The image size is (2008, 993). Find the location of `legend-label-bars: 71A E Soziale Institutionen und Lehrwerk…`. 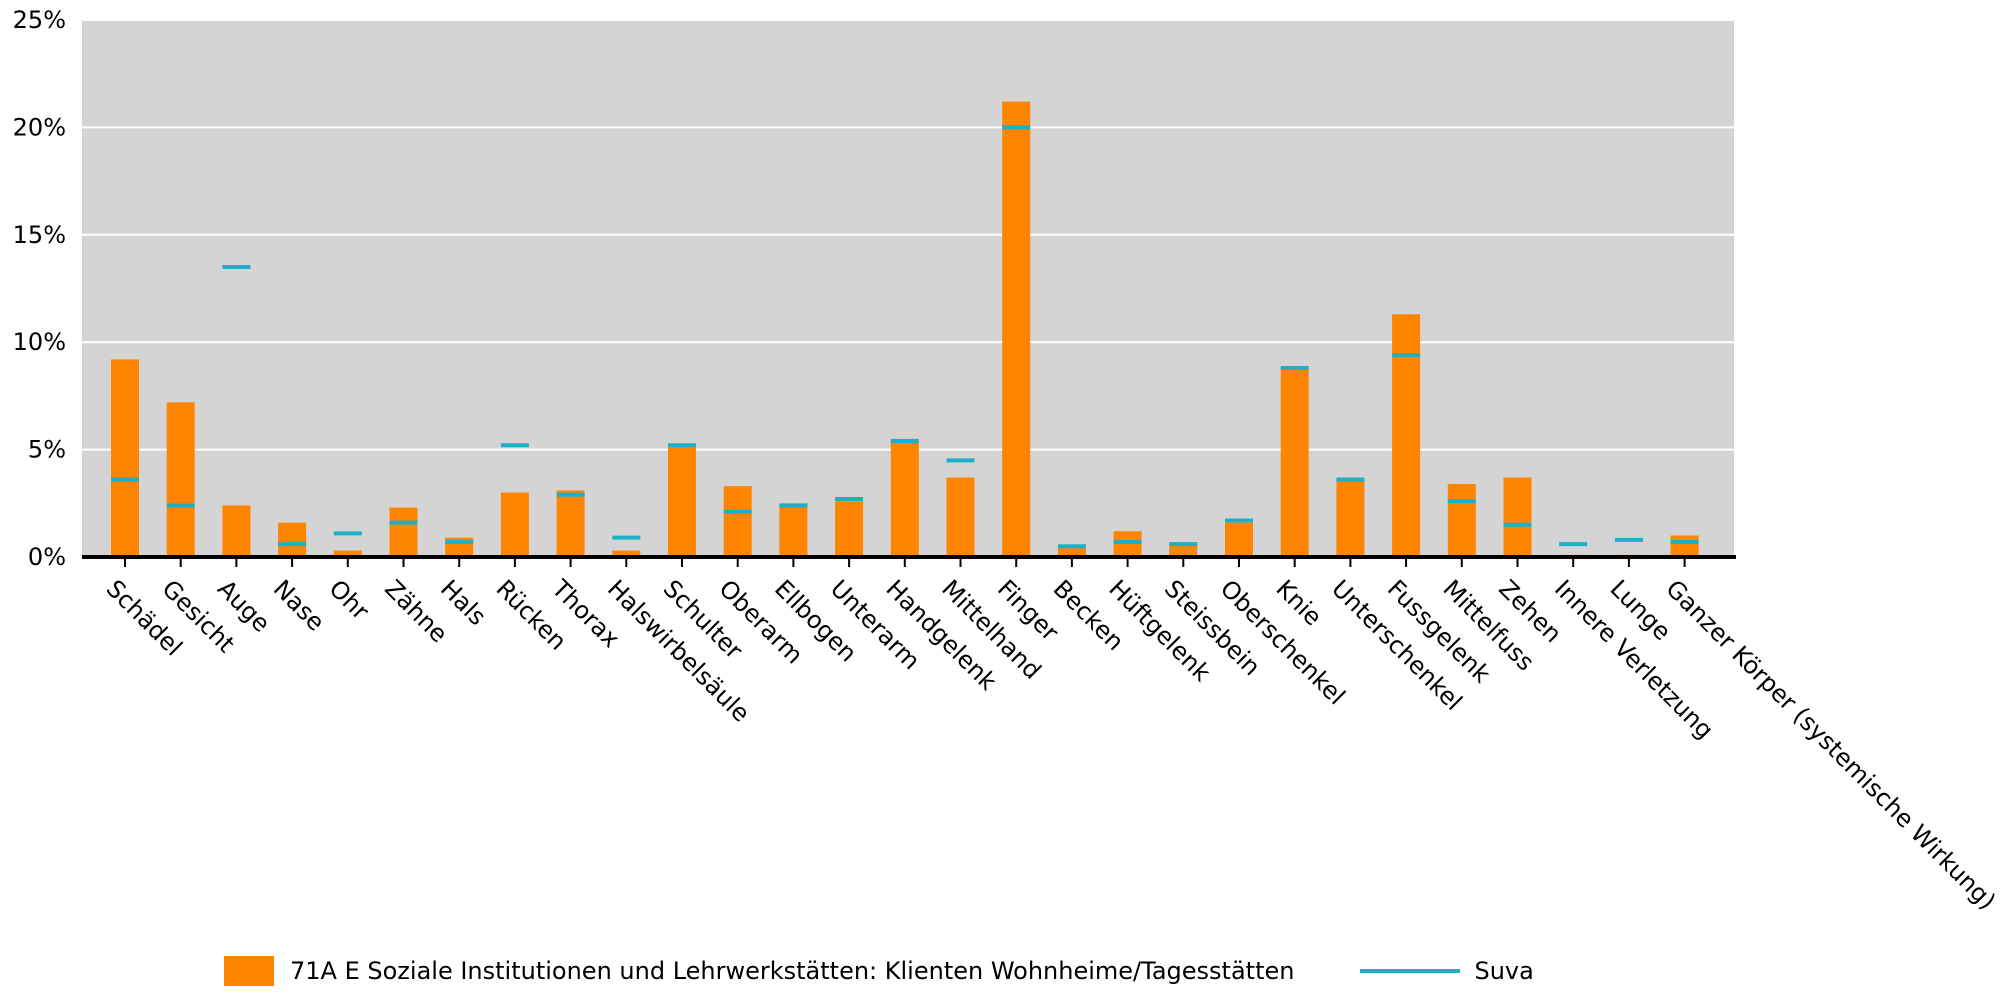

legend-label-bars: 71A E Soziale Institutionen und Lehrwerk… is located at coordinates (792, 971).